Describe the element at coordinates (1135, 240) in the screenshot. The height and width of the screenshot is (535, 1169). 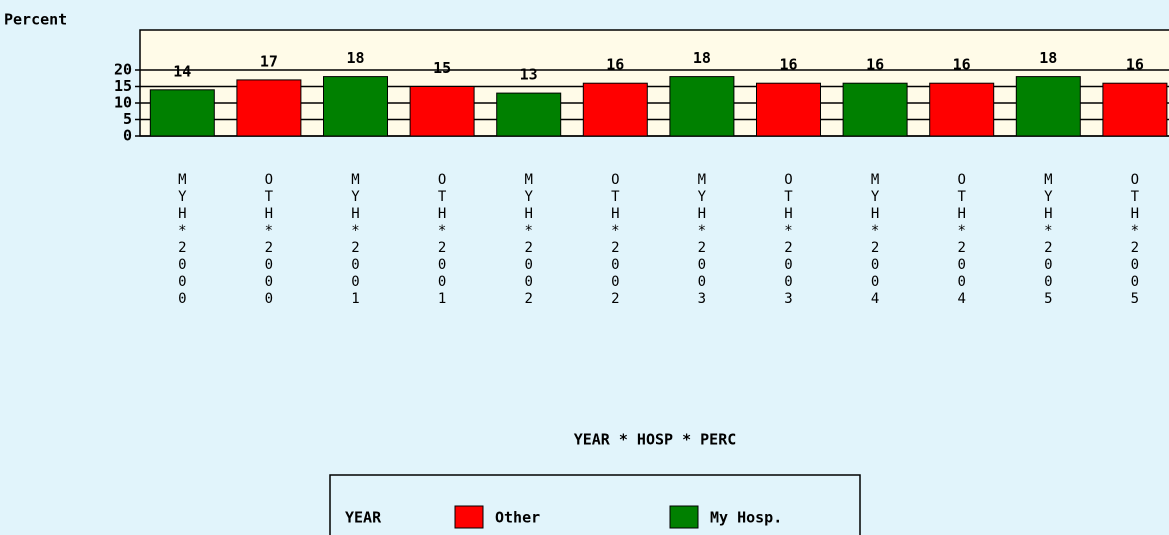
I see `x-tick-label: OTH*2005` at that location.